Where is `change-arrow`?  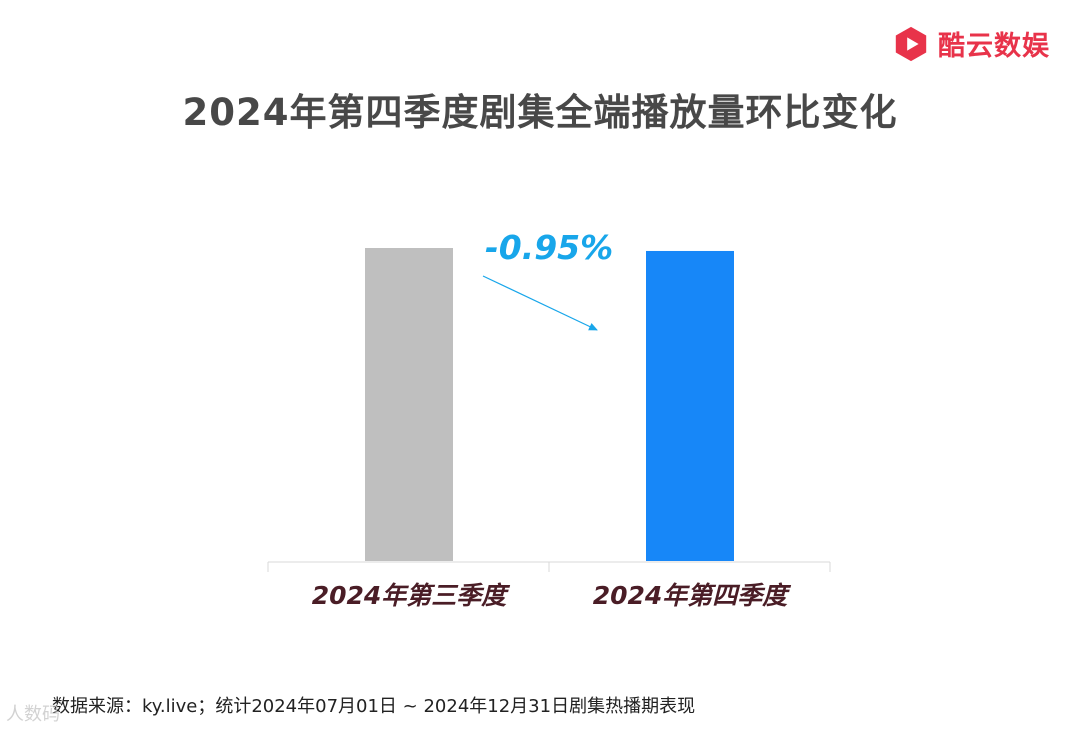 change-arrow is located at coordinates (540, 303).